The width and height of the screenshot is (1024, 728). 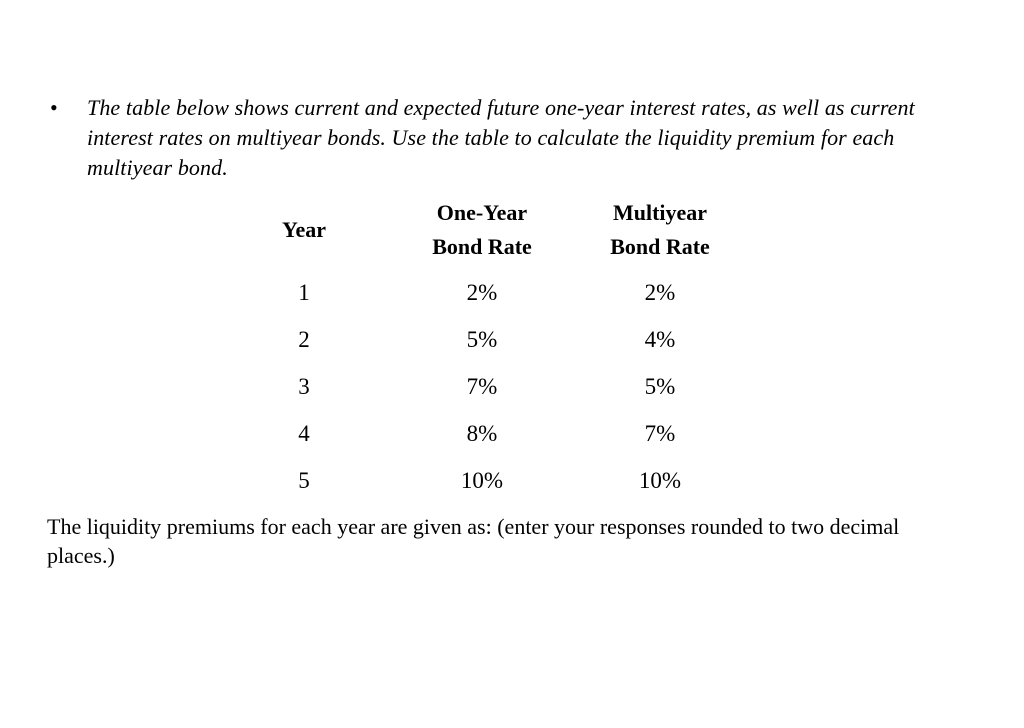 I want to click on table-row: 2 5% 4%, so click(x=482, y=339).